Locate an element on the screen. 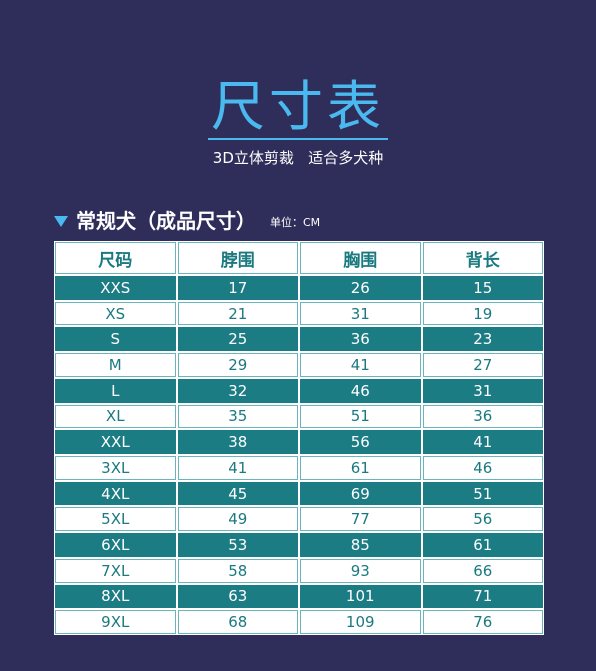 Image resolution: width=596 pixels, height=671 pixels. table-cell-neck: 68 is located at coordinates (237, 622).